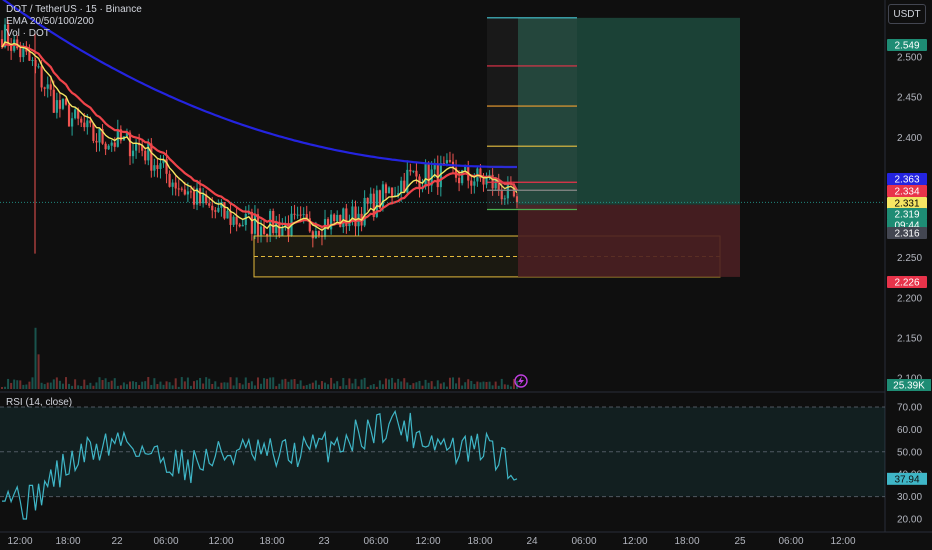  What do you see at coordinates (532, 541) in the screenshot?
I see `time-tick-label: 24` at bounding box center [532, 541].